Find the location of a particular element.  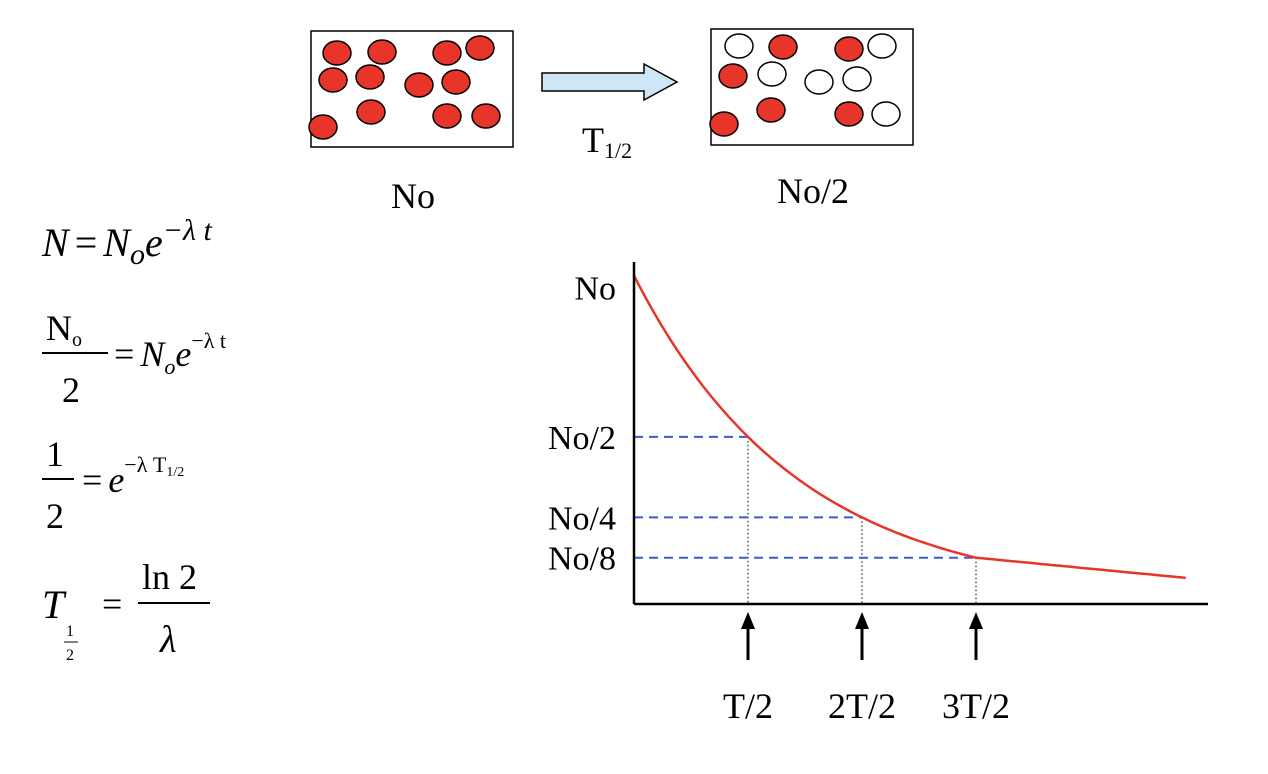

equation-half-life: T 1 2 = ln 2 λ is located at coordinates (126, 610).